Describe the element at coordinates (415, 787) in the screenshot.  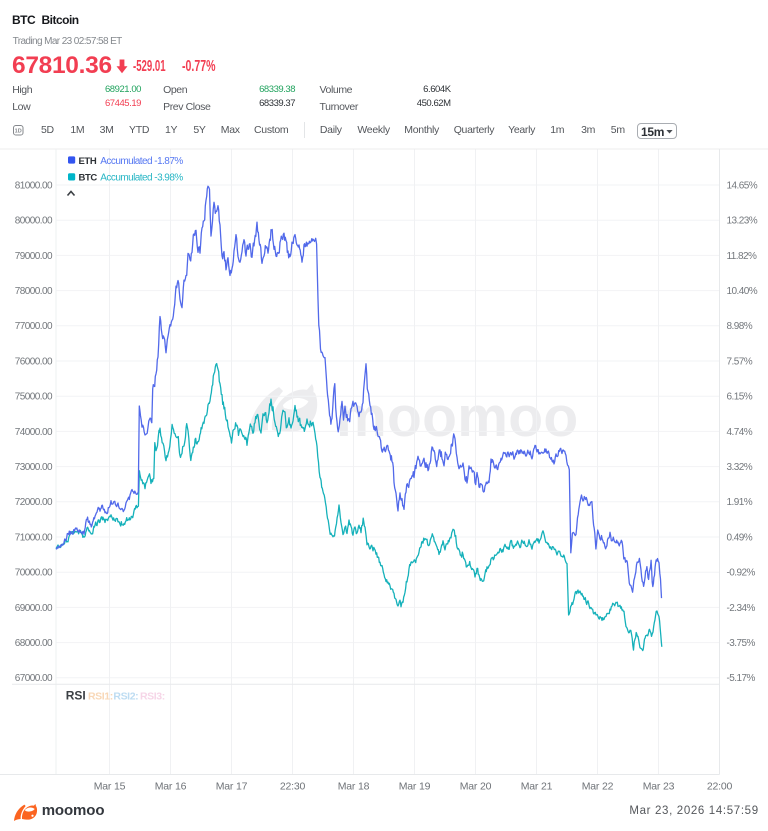
I see `svg-text: Mar 19` at that location.